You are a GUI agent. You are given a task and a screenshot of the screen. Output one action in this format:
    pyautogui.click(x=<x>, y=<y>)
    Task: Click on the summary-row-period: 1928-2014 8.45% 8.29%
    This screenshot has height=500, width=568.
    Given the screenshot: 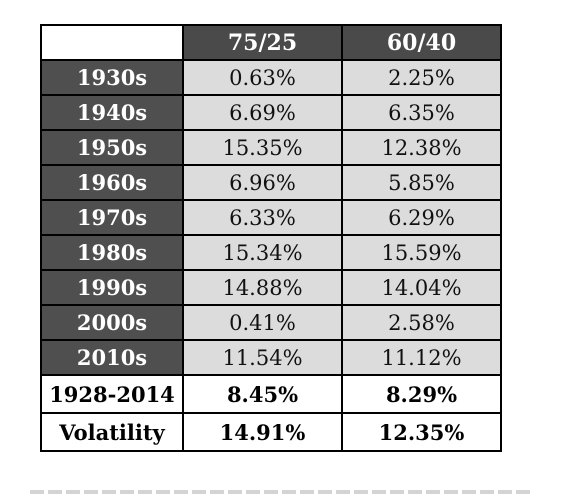 What is the action you would take?
    pyautogui.click(x=271, y=394)
    